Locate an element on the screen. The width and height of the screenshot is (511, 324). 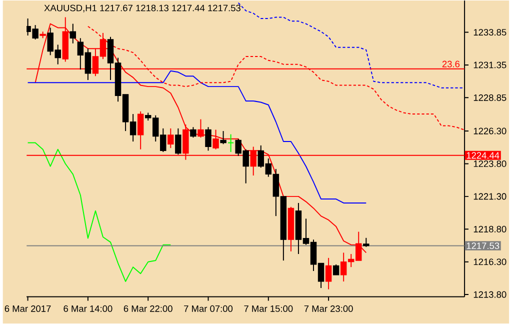
annotation: 23.6 is located at coordinates (451, 64).